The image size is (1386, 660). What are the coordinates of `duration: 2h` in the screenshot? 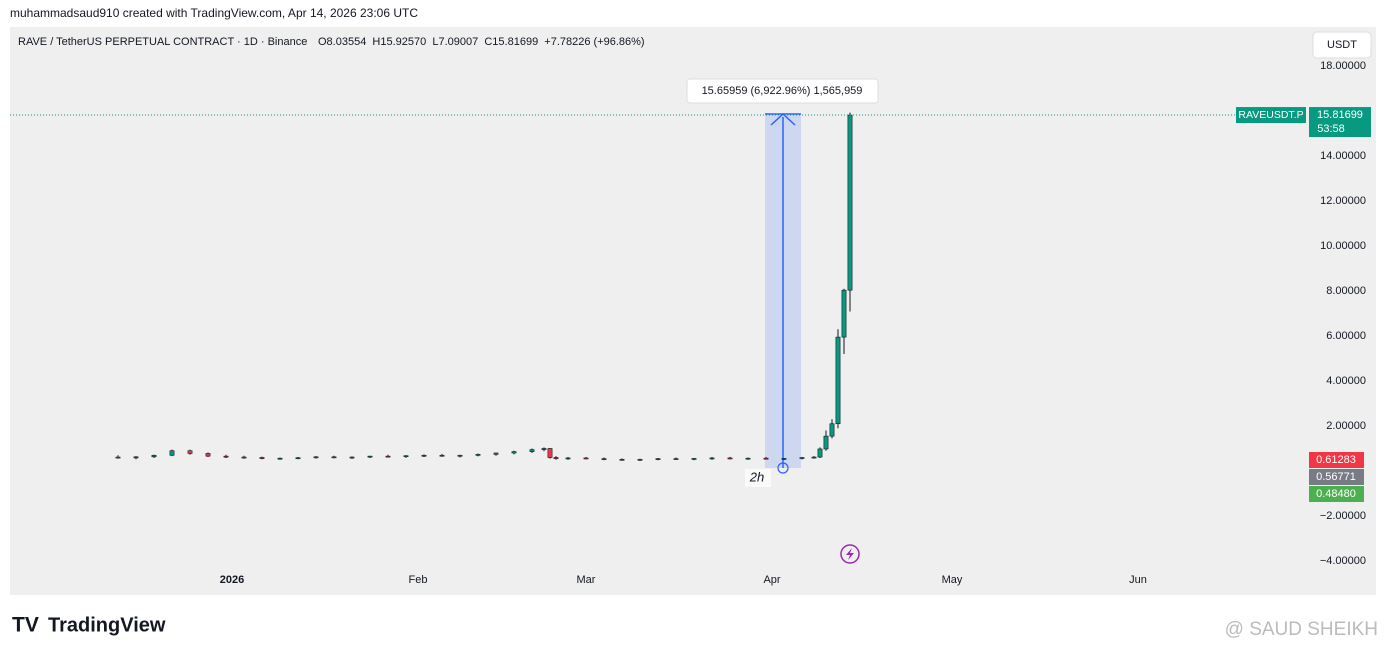 It's located at (756, 476).